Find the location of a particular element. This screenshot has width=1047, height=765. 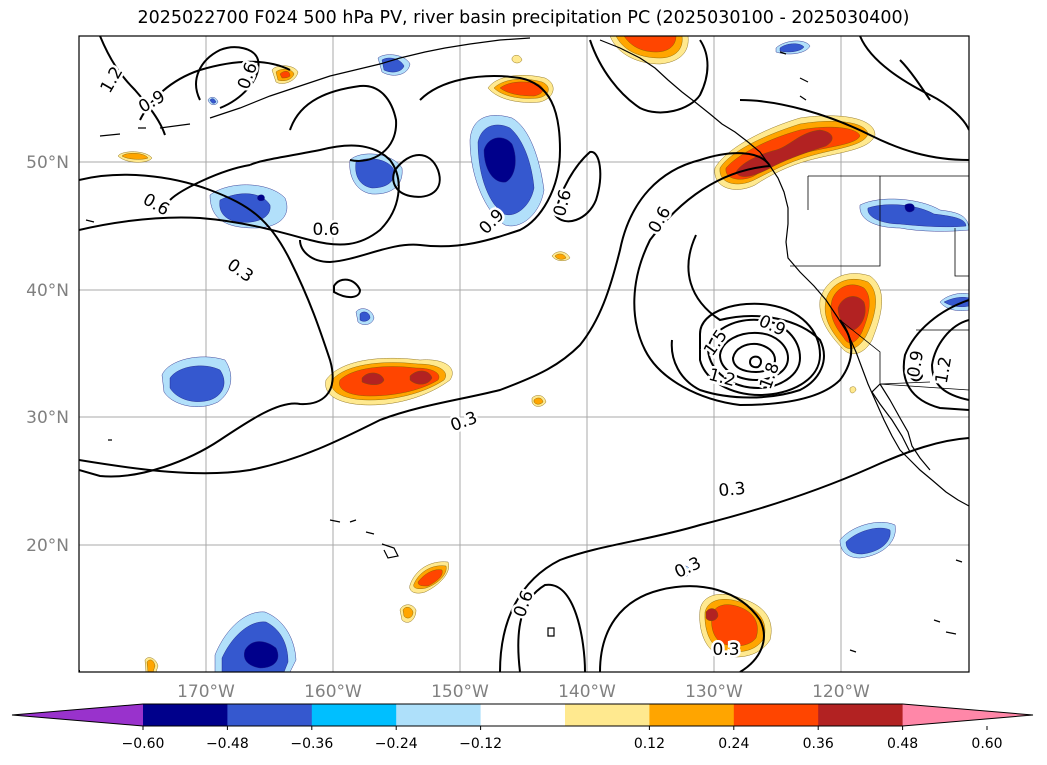

colorbar-tick-label: −0.24 is located at coordinates (396, 744).